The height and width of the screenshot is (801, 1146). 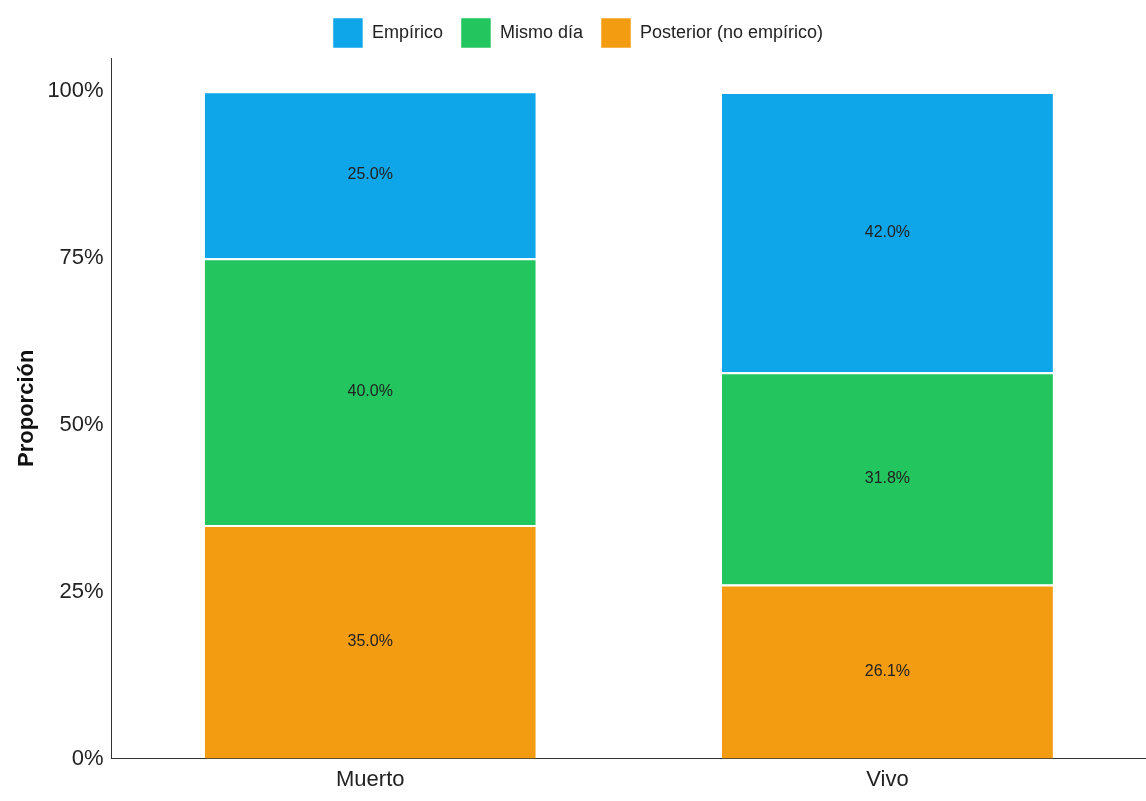 What do you see at coordinates (370, 778) in the screenshot?
I see `x-tick-label: Muerto` at bounding box center [370, 778].